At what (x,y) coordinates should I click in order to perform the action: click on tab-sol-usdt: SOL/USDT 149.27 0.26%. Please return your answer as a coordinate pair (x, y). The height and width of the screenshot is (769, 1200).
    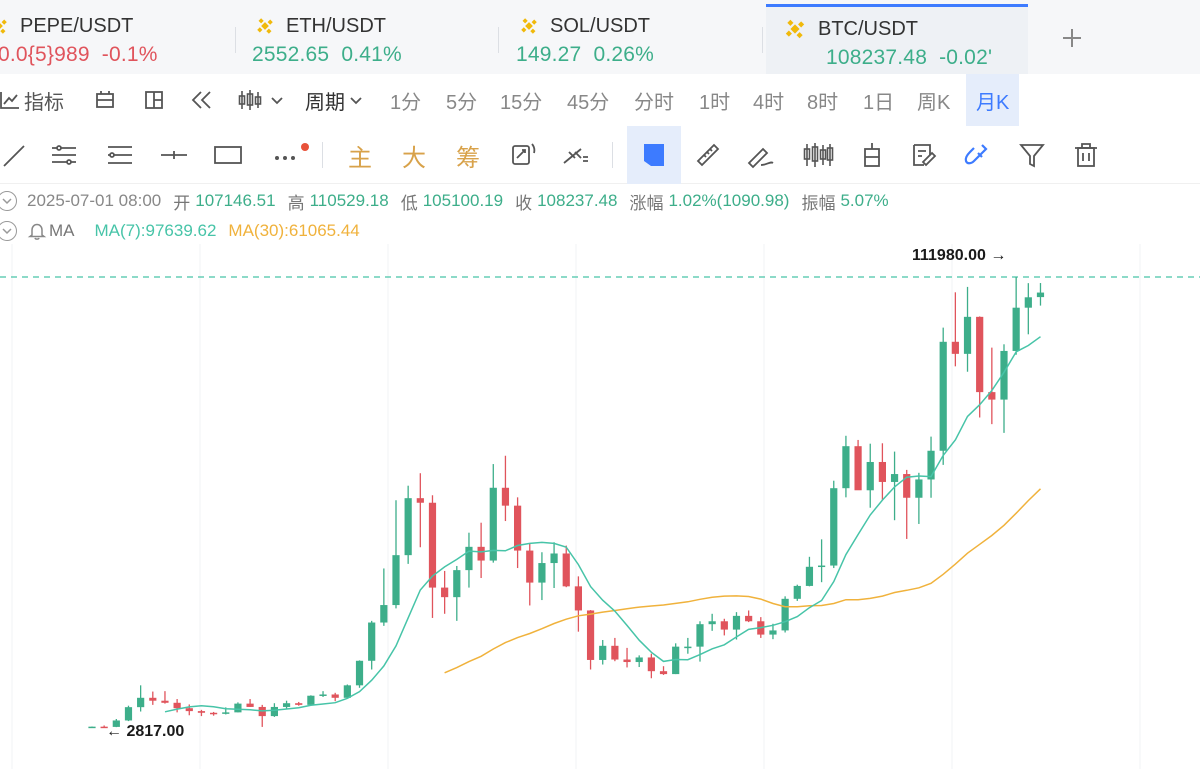
    Looking at the image, I should click on (638, 39).